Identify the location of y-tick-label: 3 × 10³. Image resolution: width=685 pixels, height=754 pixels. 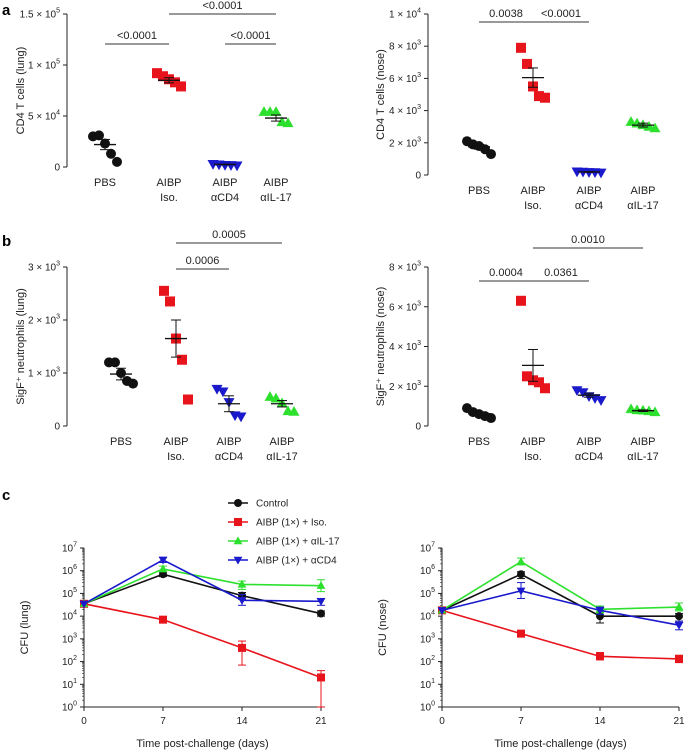
(44, 267).